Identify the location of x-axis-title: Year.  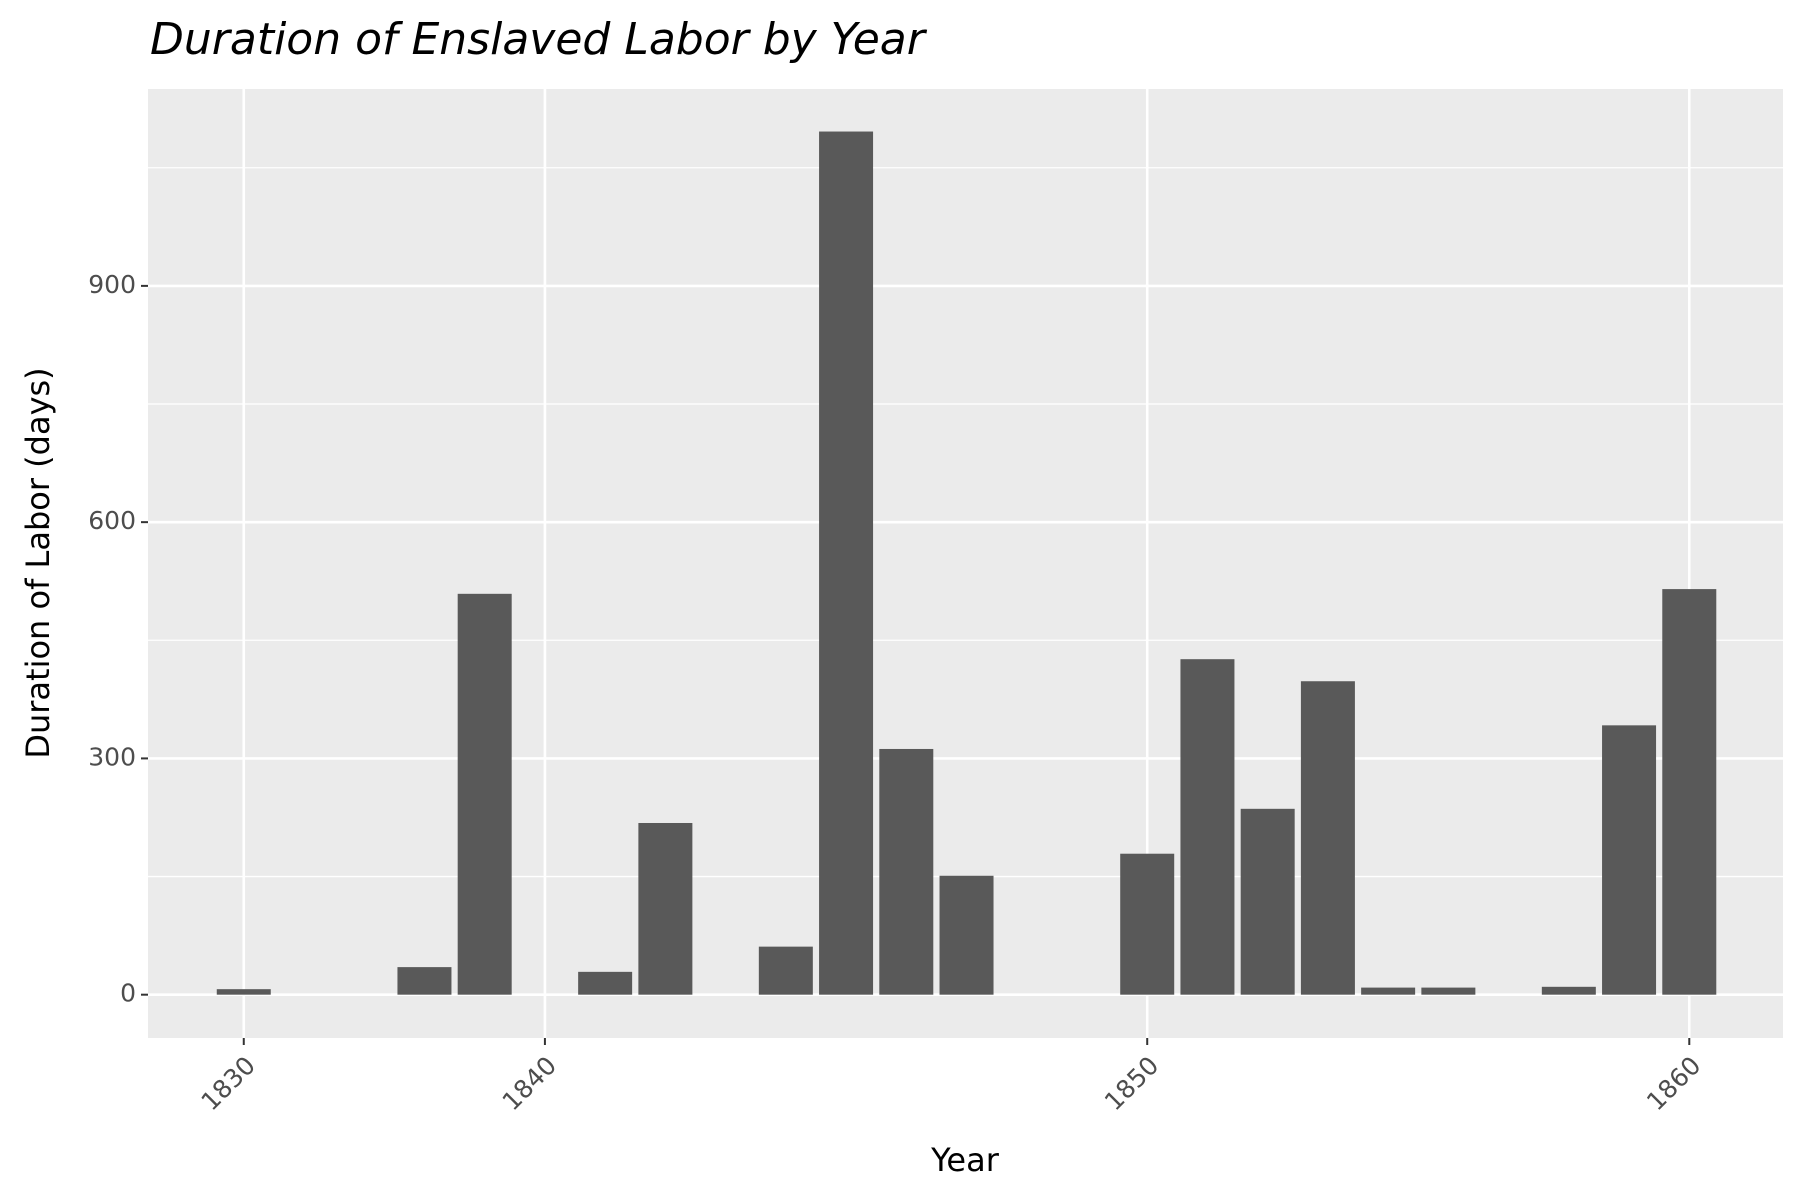
(965, 1160).